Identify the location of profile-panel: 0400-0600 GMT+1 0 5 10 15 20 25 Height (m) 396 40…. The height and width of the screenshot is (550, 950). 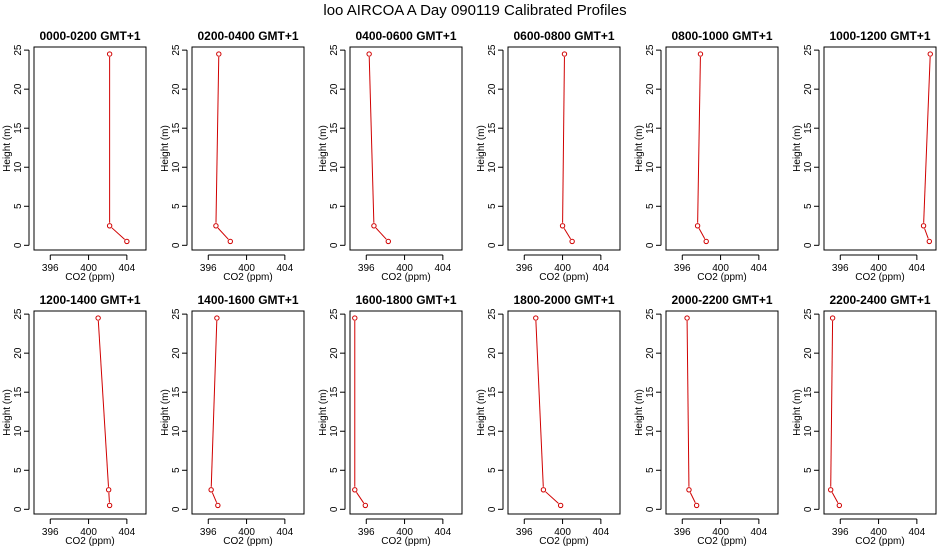
(390, 156).